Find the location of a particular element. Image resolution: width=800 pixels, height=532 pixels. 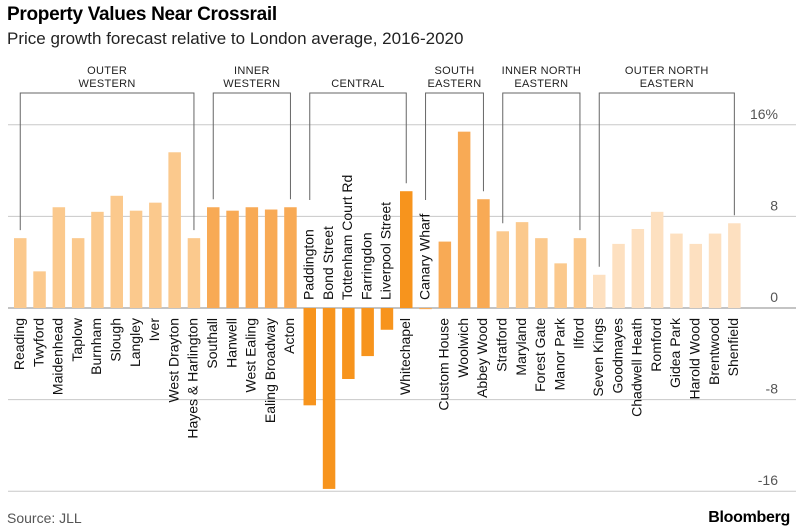

category-label: Abbey Wood is located at coordinates (482, 358).